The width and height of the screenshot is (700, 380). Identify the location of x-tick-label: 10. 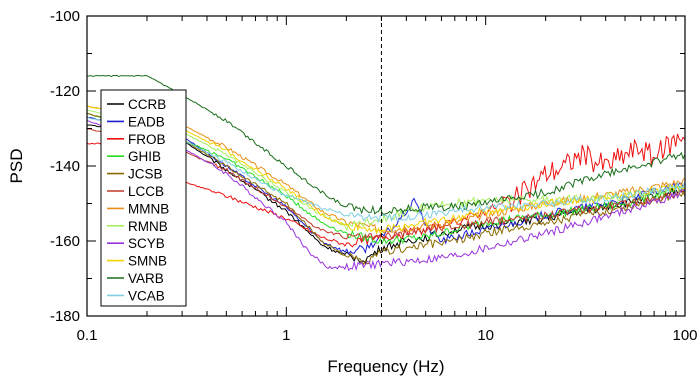
(485, 335).